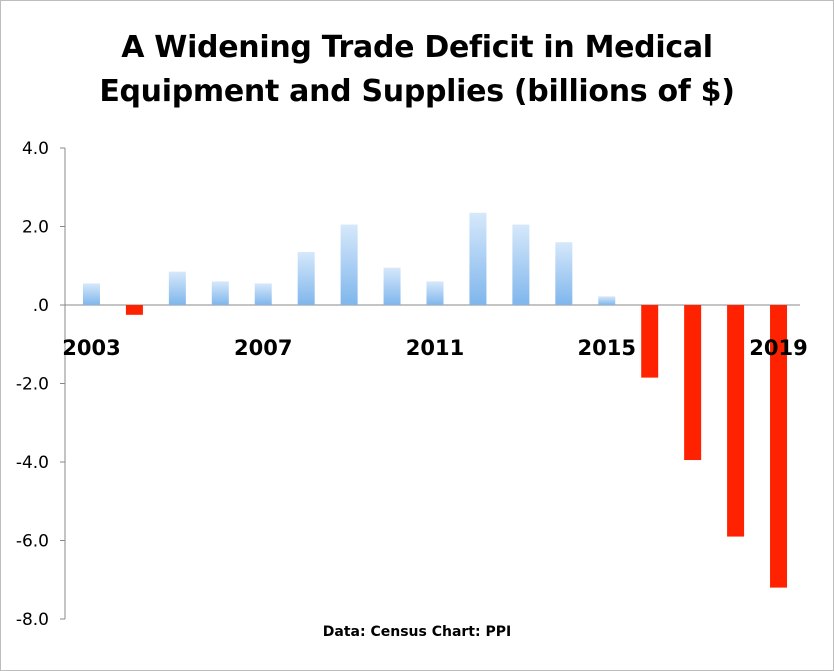 The image size is (834, 671). Describe the element at coordinates (392, 286) in the screenshot. I see `bar-2010` at that location.